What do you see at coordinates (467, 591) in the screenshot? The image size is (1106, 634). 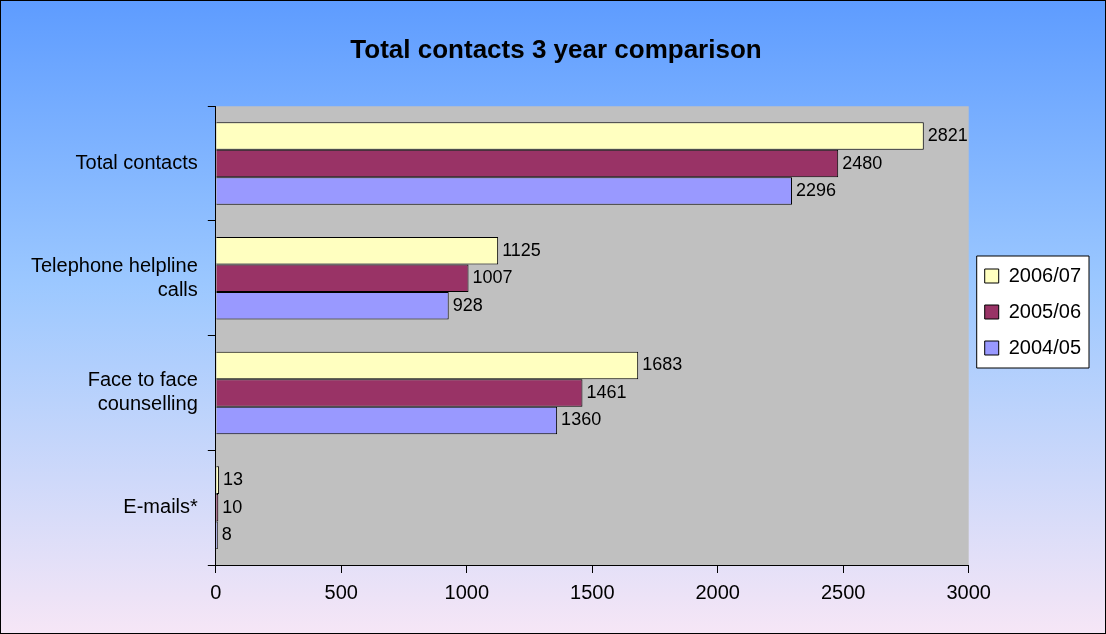 I see `x-tick-label: 1000` at bounding box center [467, 591].